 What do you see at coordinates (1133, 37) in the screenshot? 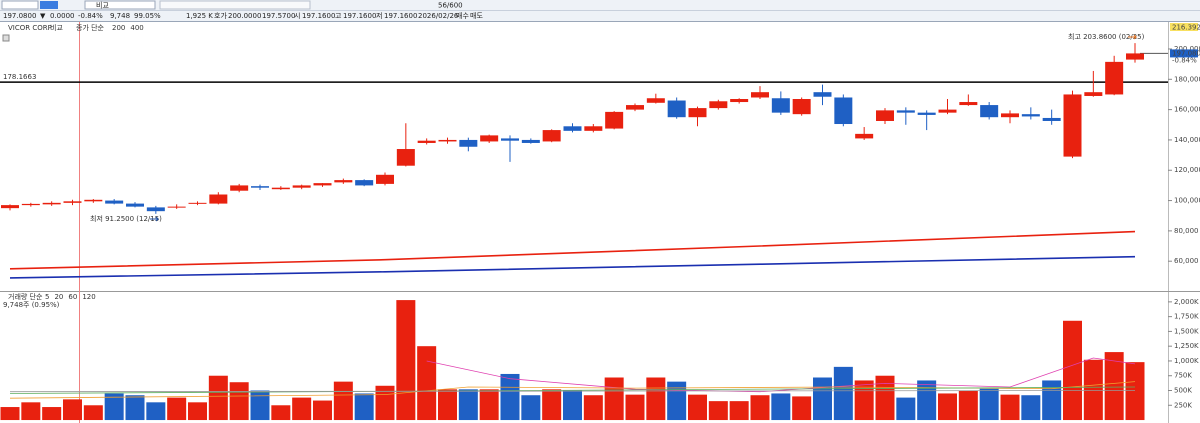
I see `high-arrow` at bounding box center [1133, 37].